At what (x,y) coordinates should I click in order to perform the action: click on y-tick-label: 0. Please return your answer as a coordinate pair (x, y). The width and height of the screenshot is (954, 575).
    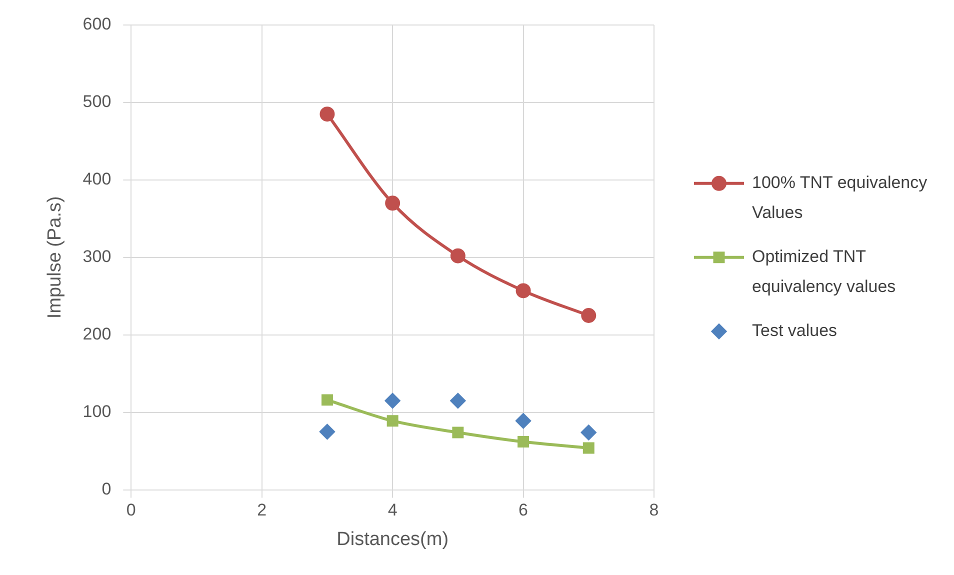
    Looking at the image, I should click on (107, 488).